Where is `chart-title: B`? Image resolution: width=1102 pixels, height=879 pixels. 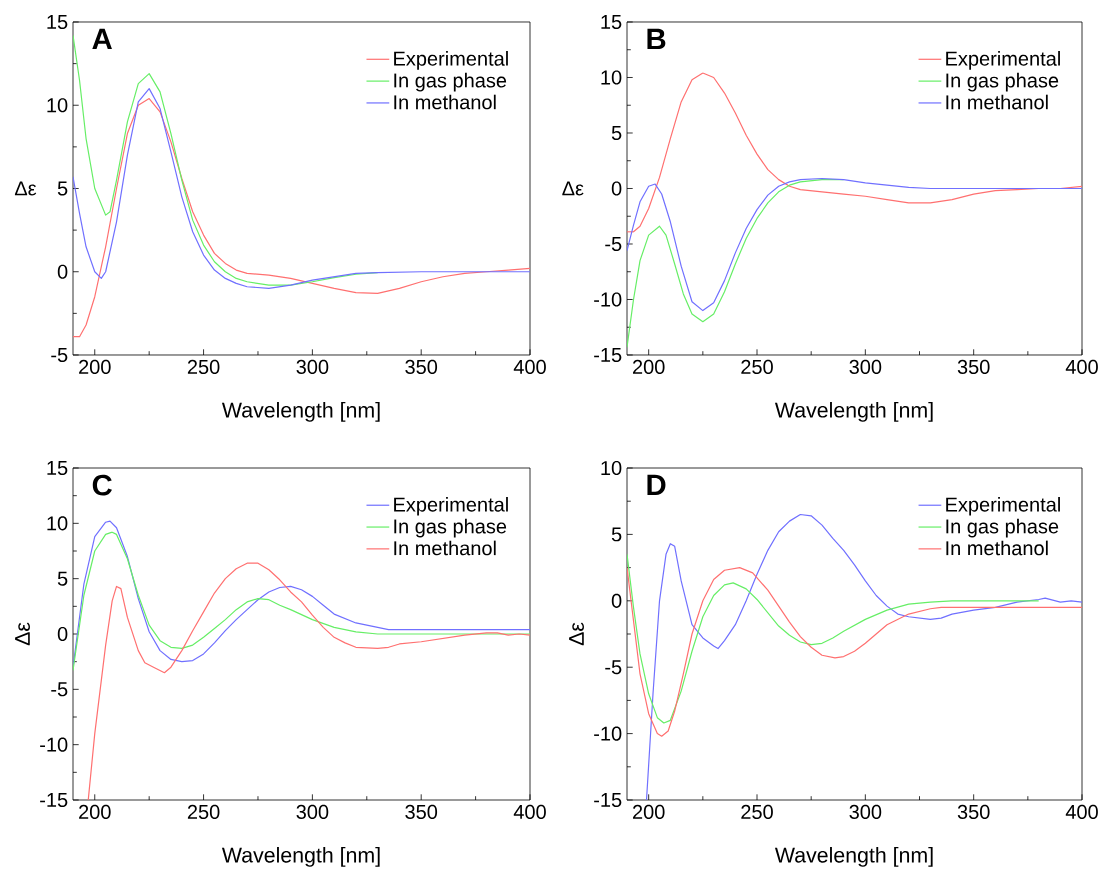
chart-title: B is located at coordinates (656, 39).